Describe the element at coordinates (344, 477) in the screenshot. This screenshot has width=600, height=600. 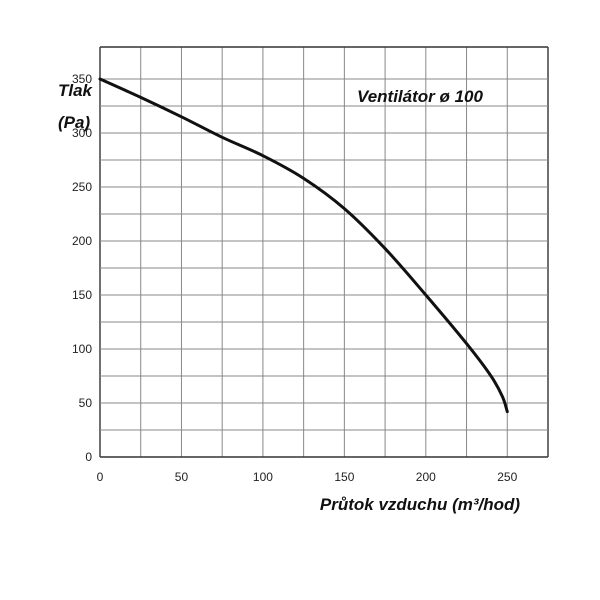
I see `x-tick-label: 150` at that location.